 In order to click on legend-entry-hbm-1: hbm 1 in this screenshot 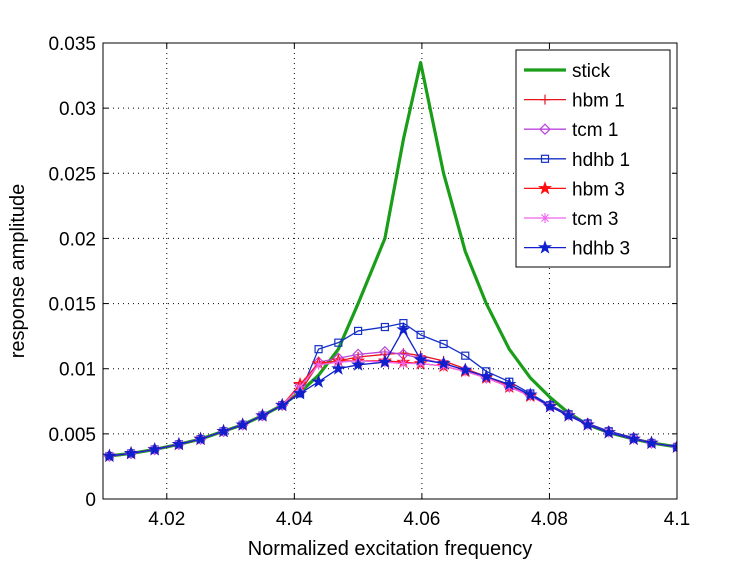, I will do `click(574, 101)`.